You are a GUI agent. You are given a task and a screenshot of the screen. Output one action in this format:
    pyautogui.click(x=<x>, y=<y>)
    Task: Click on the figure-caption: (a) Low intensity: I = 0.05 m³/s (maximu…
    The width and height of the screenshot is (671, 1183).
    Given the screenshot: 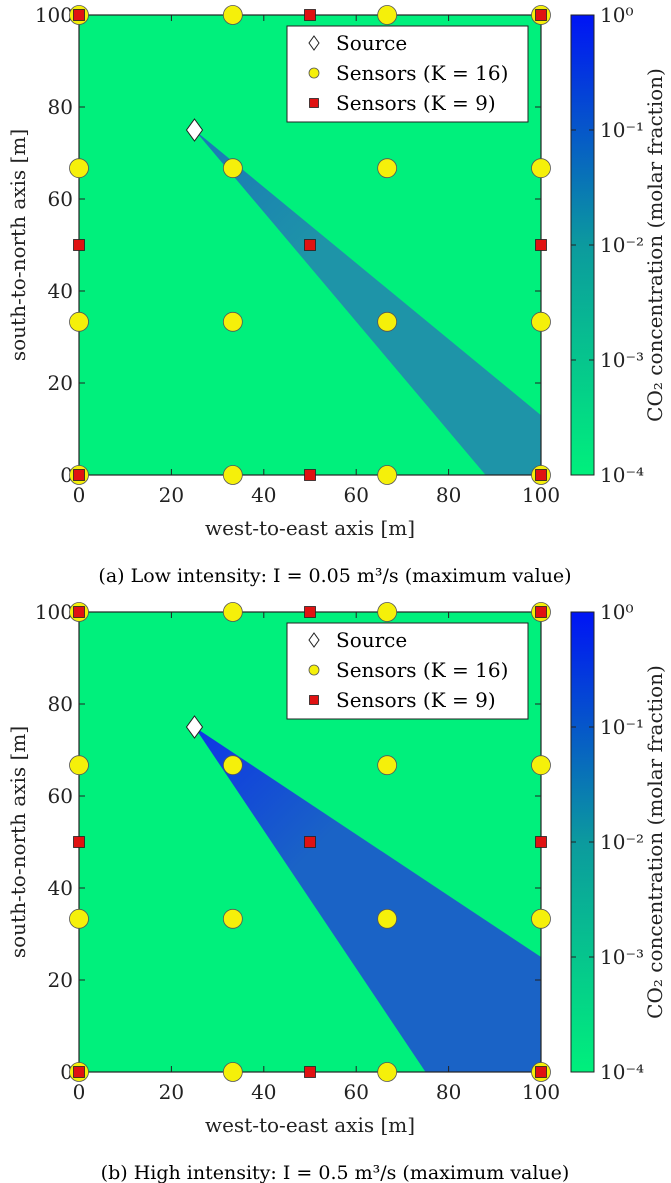 What is the action you would take?
    pyautogui.click(x=334, y=576)
    